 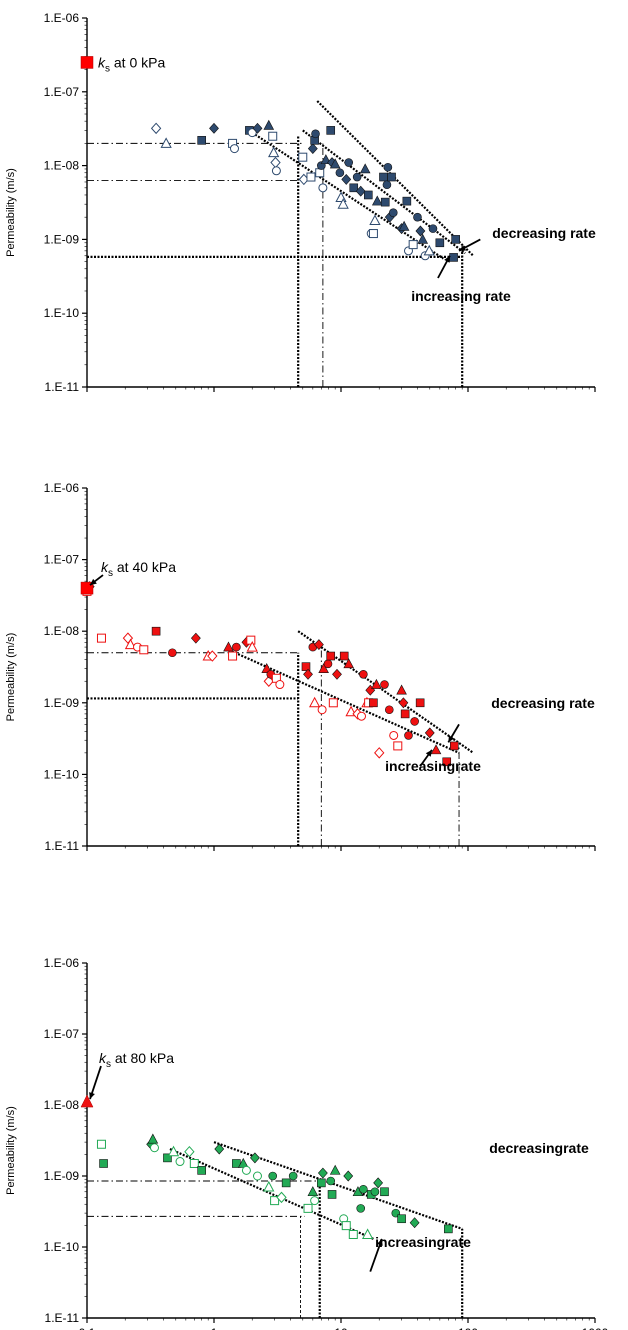 What do you see at coordinates (137, 62) in the screenshot?
I see `ks-label-rest: at 0 kPa` at bounding box center [137, 62].